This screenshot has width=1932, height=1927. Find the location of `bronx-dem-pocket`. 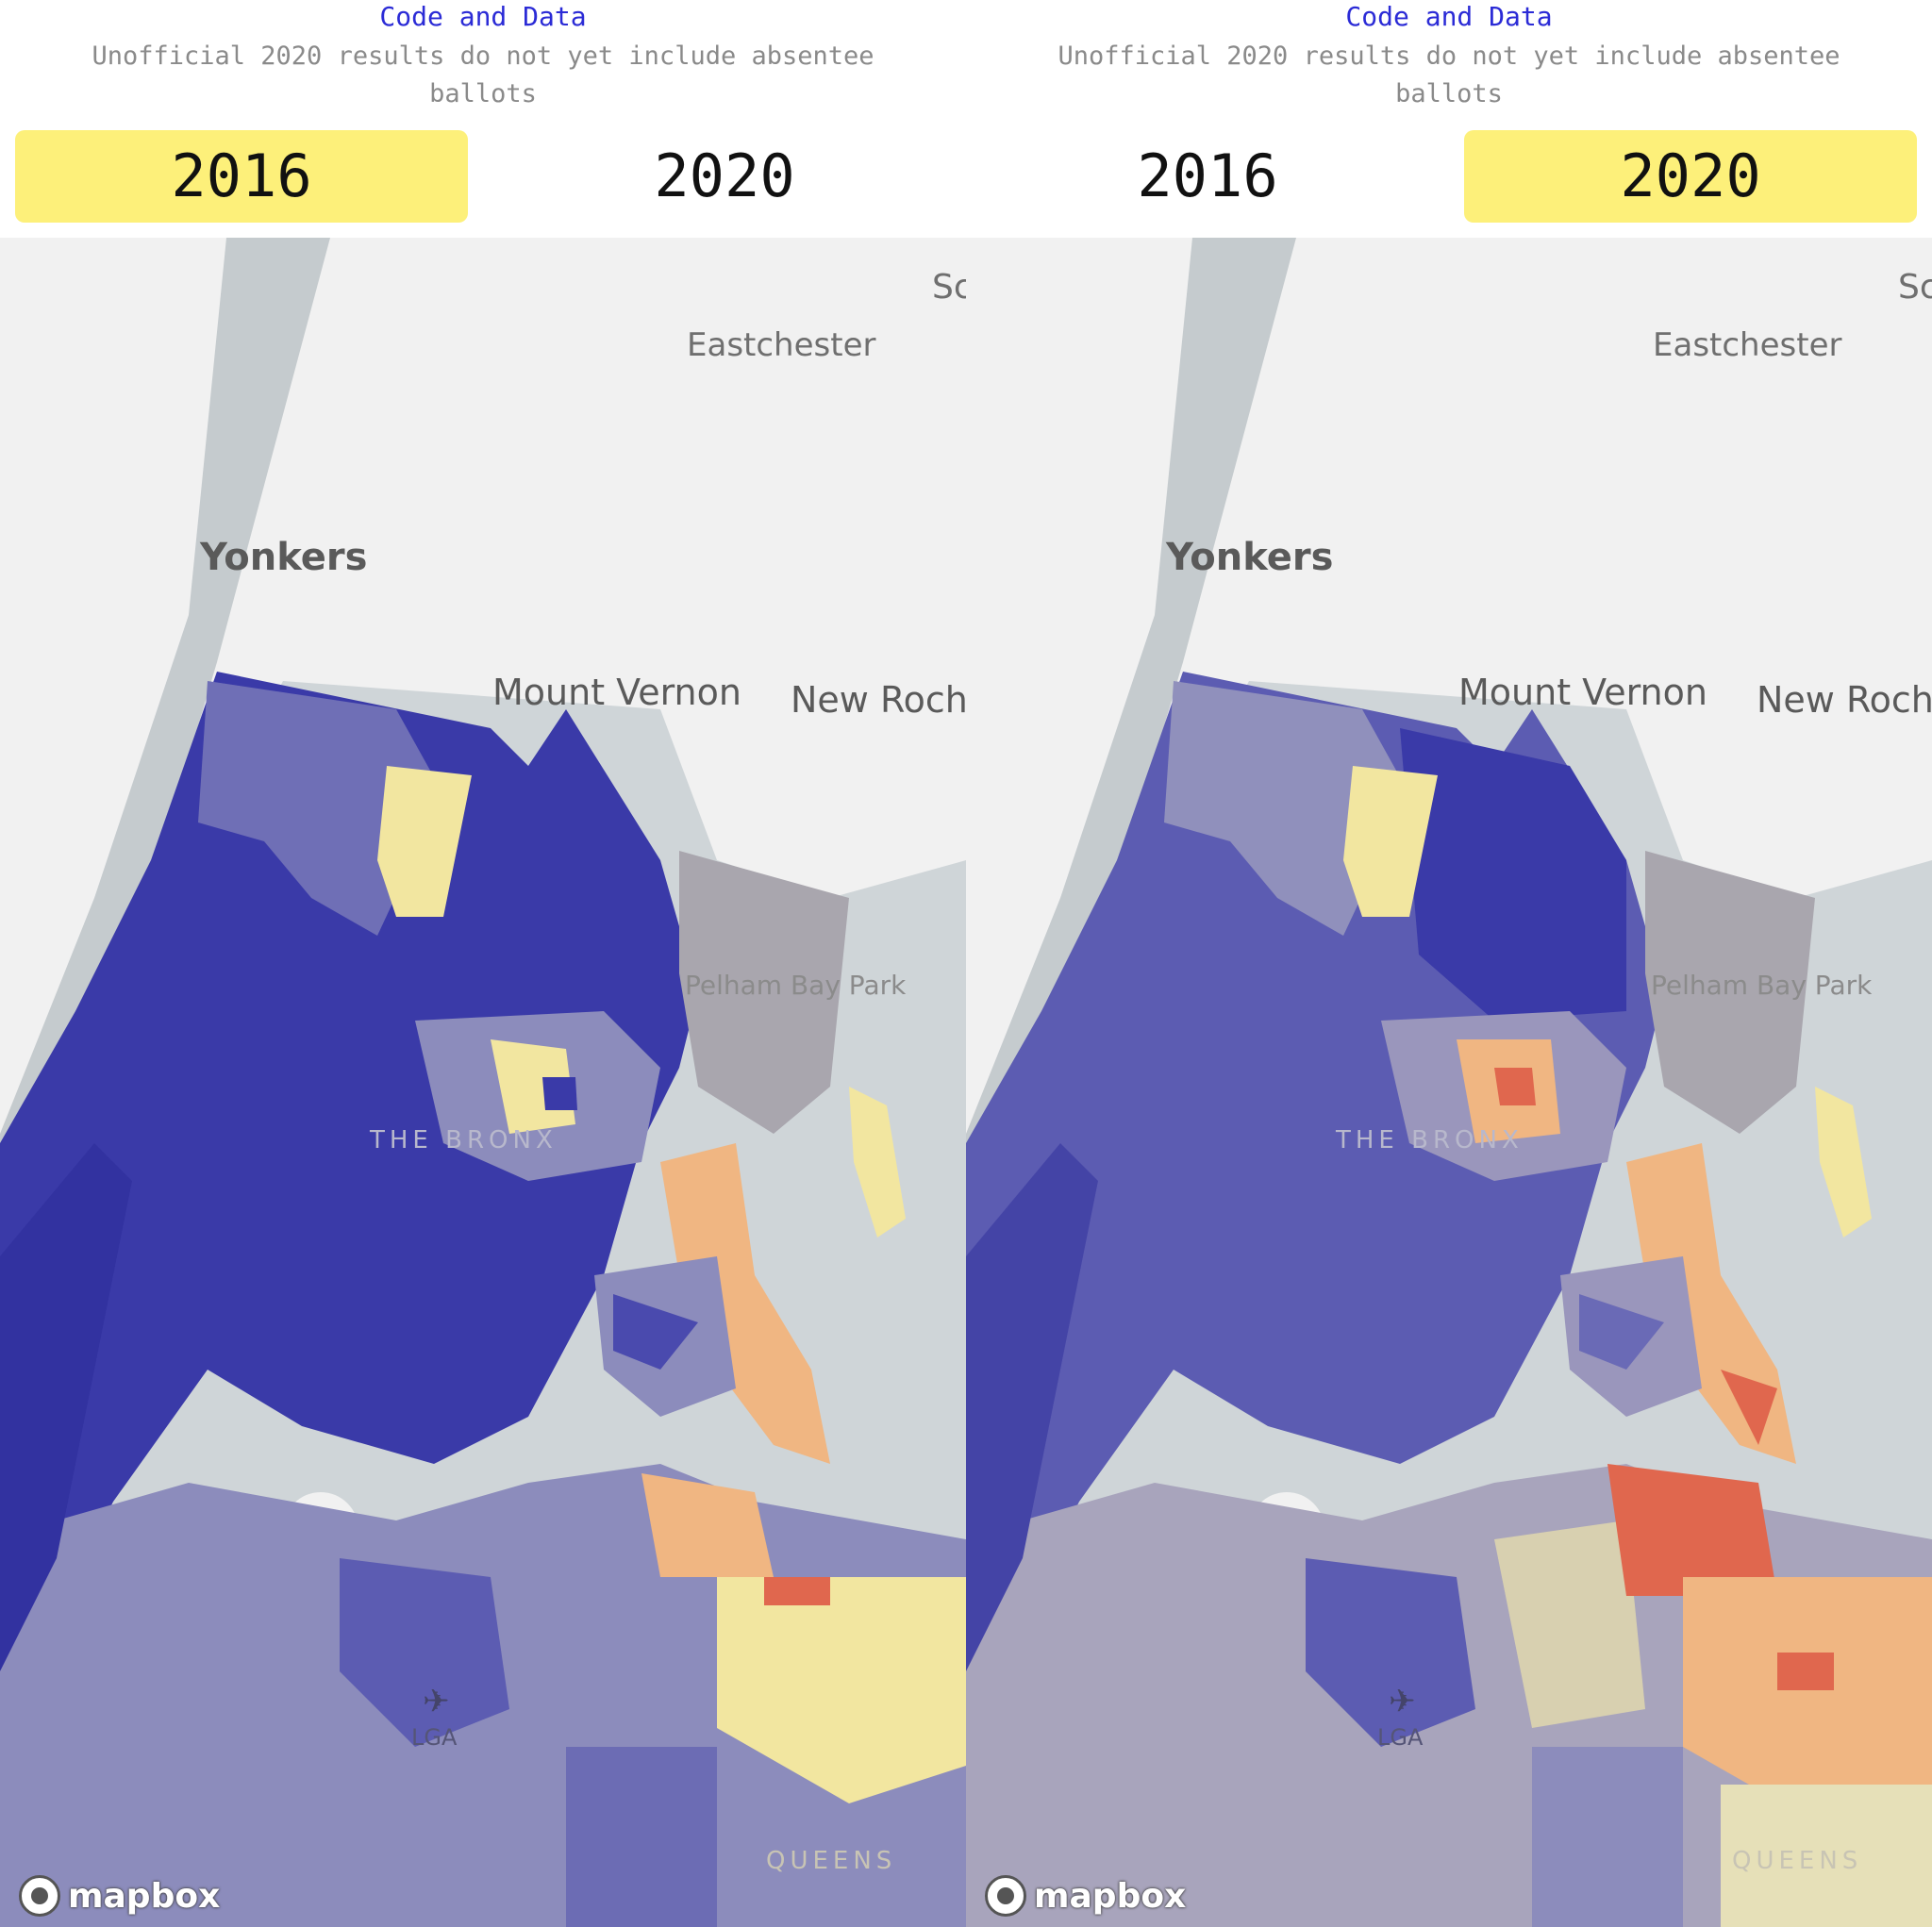

bronx-dem-pocket is located at coordinates (560, 1093).